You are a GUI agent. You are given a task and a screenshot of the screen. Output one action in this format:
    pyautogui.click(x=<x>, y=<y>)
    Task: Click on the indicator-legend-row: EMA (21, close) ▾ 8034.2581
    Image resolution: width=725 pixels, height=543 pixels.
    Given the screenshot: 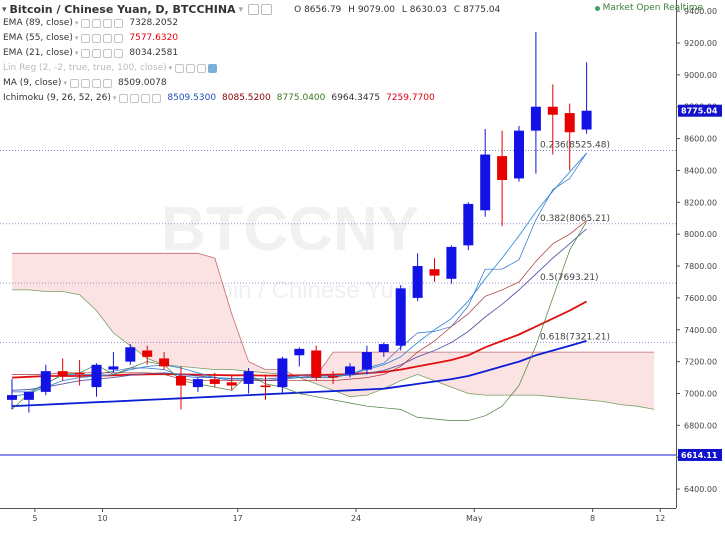 What is the action you would take?
    pyautogui.click(x=93, y=53)
    